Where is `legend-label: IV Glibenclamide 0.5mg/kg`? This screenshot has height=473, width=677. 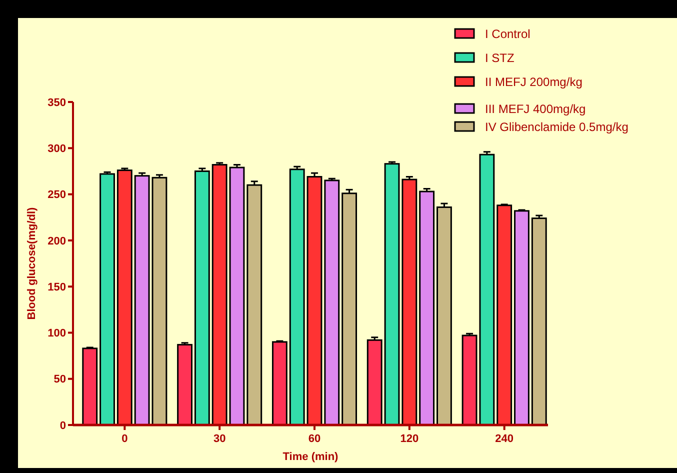
legend-label: IV Glibenclamide 0.5mg/kg is located at coordinates (556, 127).